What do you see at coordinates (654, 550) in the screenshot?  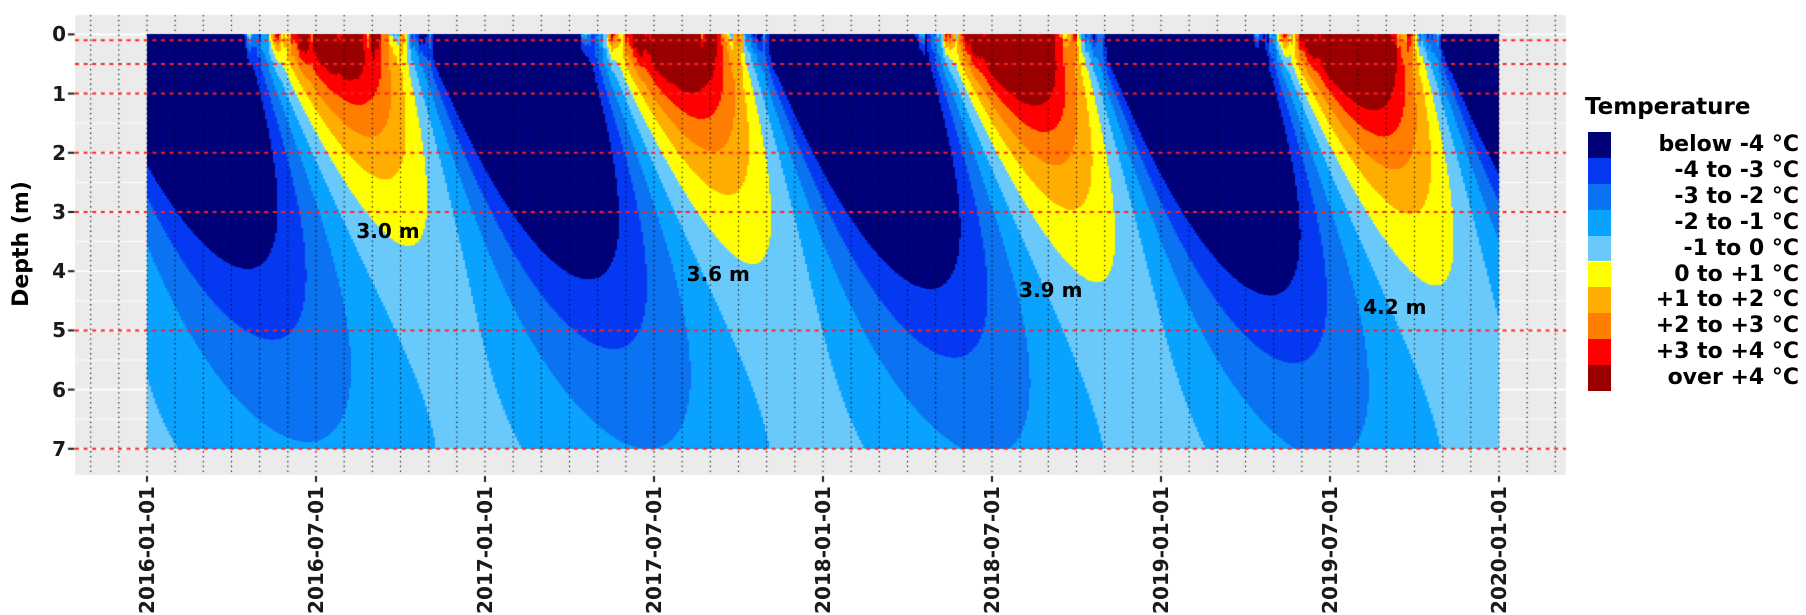 I see `x-tick-label-2017-07-01: 2017-07-01` at bounding box center [654, 550].